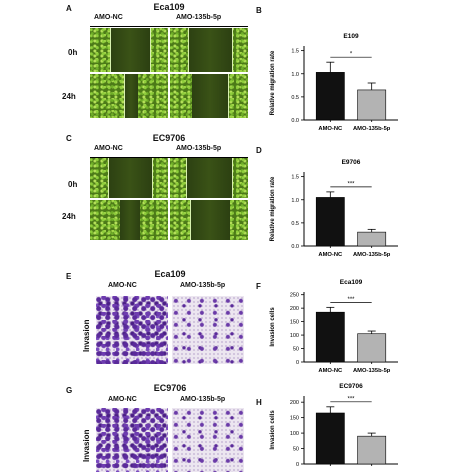 The height and width of the screenshot is (474, 474). What do you see at coordinates (169, 151) in the screenshot?
I see `panel-c-header: AMO-NC AMO-135b-5p` at bounding box center [169, 151].